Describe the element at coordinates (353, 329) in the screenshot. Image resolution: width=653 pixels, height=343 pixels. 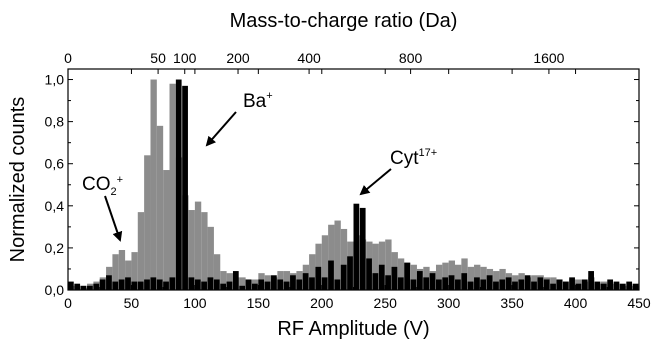
I see `x-axis-title: RF Amplitude (V)` at that location.